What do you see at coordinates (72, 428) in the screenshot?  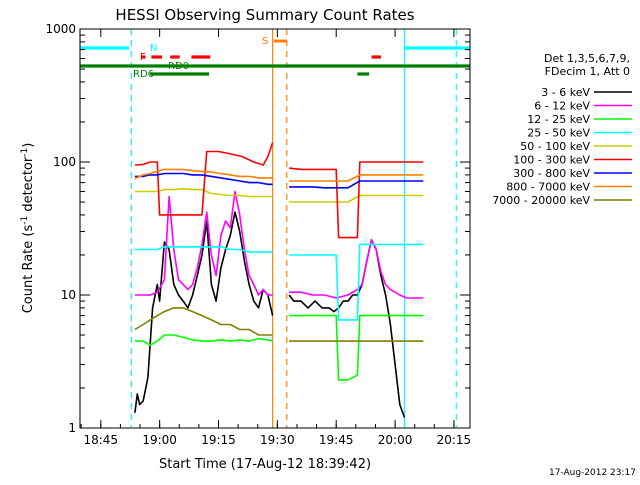 I see `y-tick-label-0: 1` at bounding box center [72, 428].